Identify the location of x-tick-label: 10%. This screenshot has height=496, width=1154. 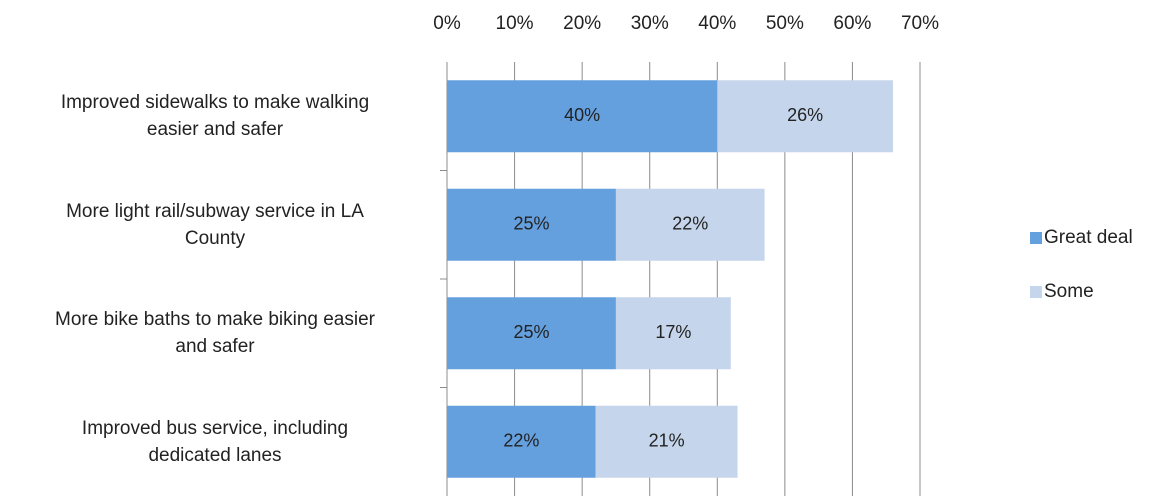
(515, 23).